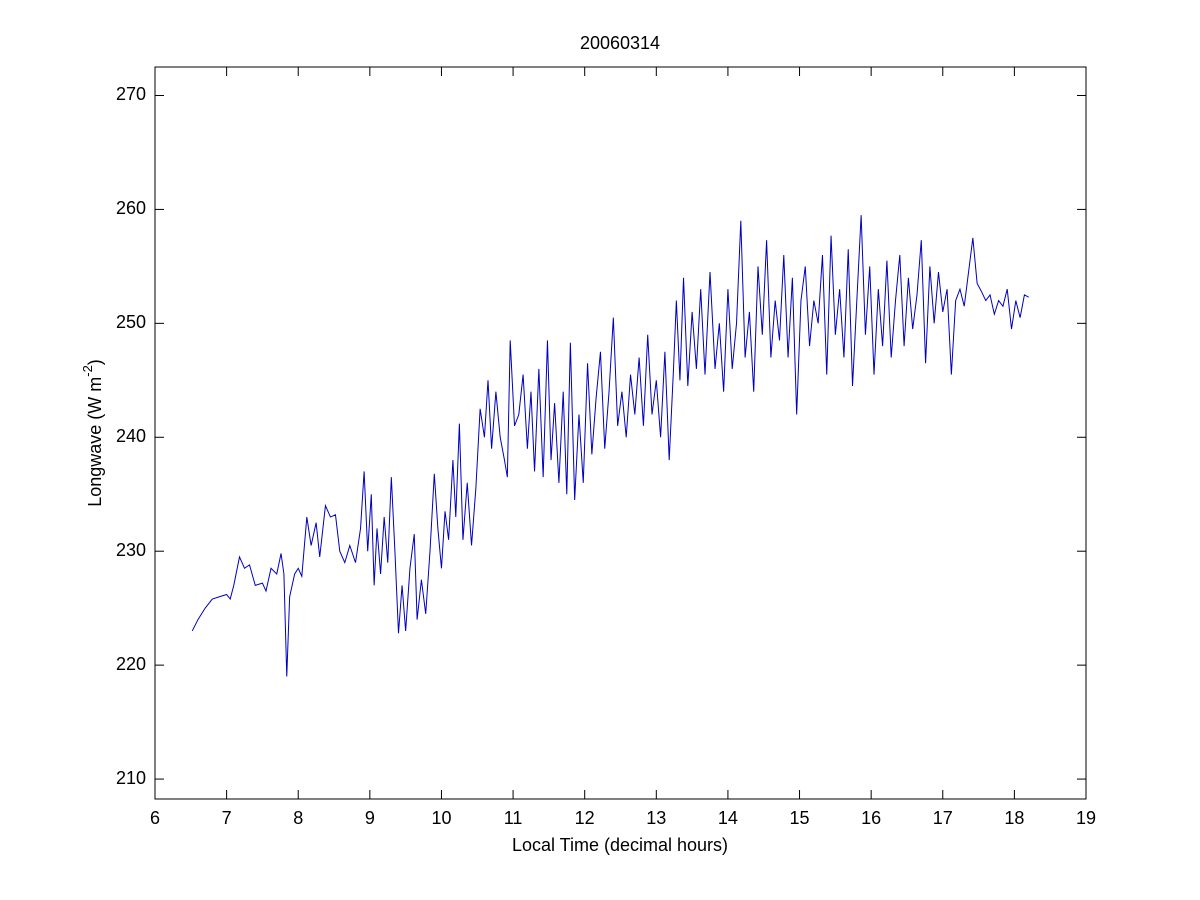 The image size is (1200, 900). Describe the element at coordinates (298, 818) in the screenshot. I see `x-tick-label: 8` at that location.